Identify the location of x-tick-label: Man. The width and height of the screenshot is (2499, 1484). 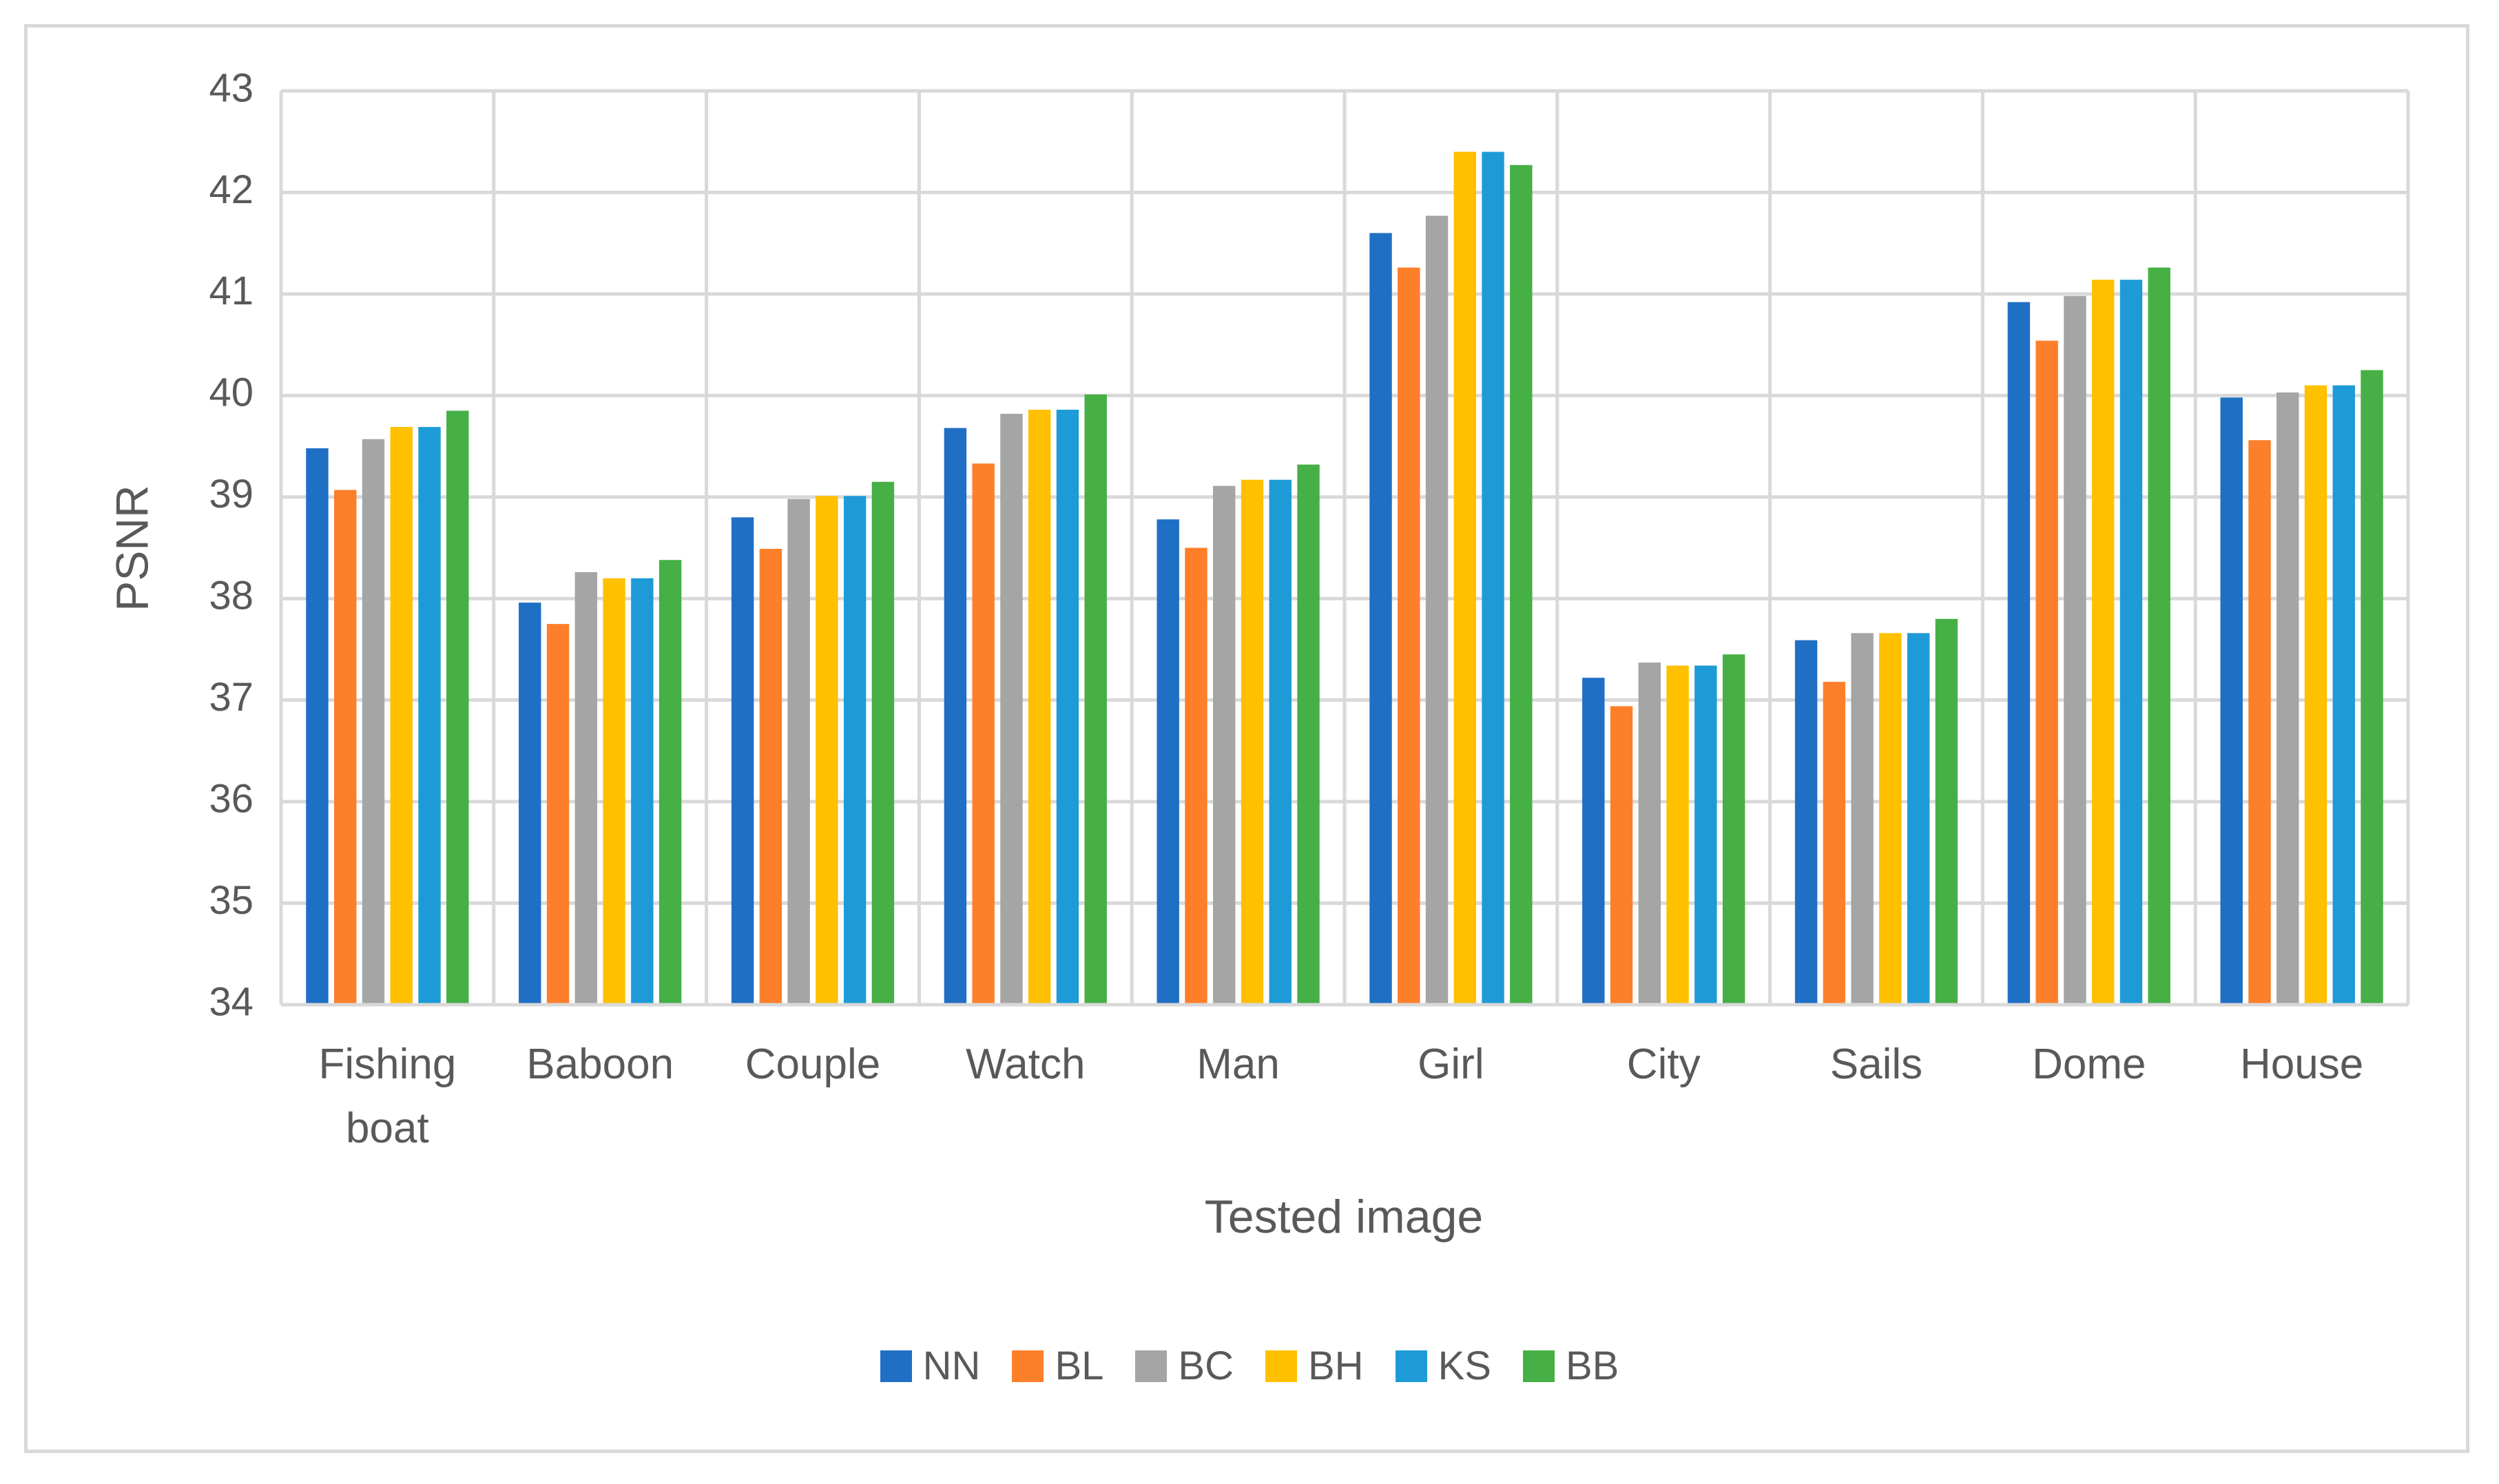
(1238, 1065).